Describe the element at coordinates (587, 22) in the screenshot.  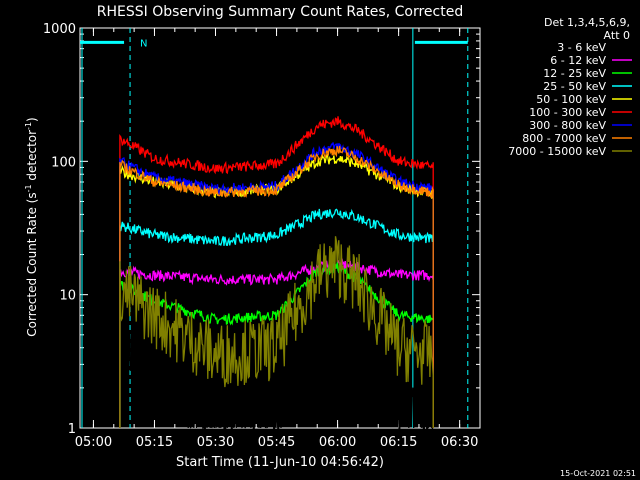
I see `legend-header-line1: Det 1,3,4,5,6,9,` at that location.